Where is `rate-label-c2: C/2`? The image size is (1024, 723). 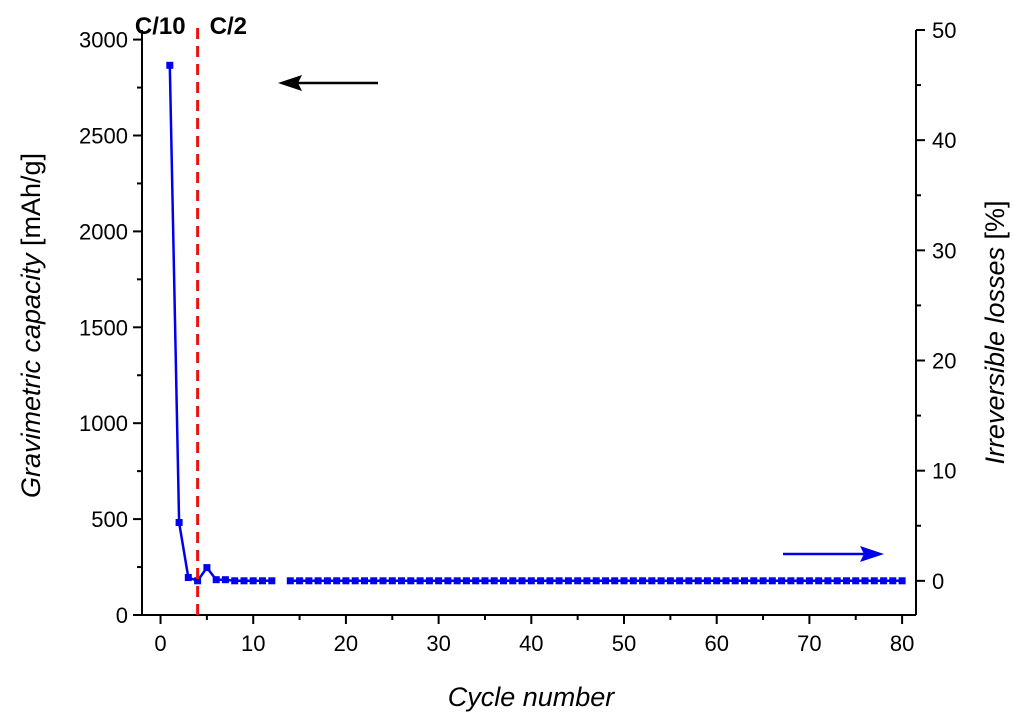
rate-label-c2: C/2 is located at coordinates (228, 26).